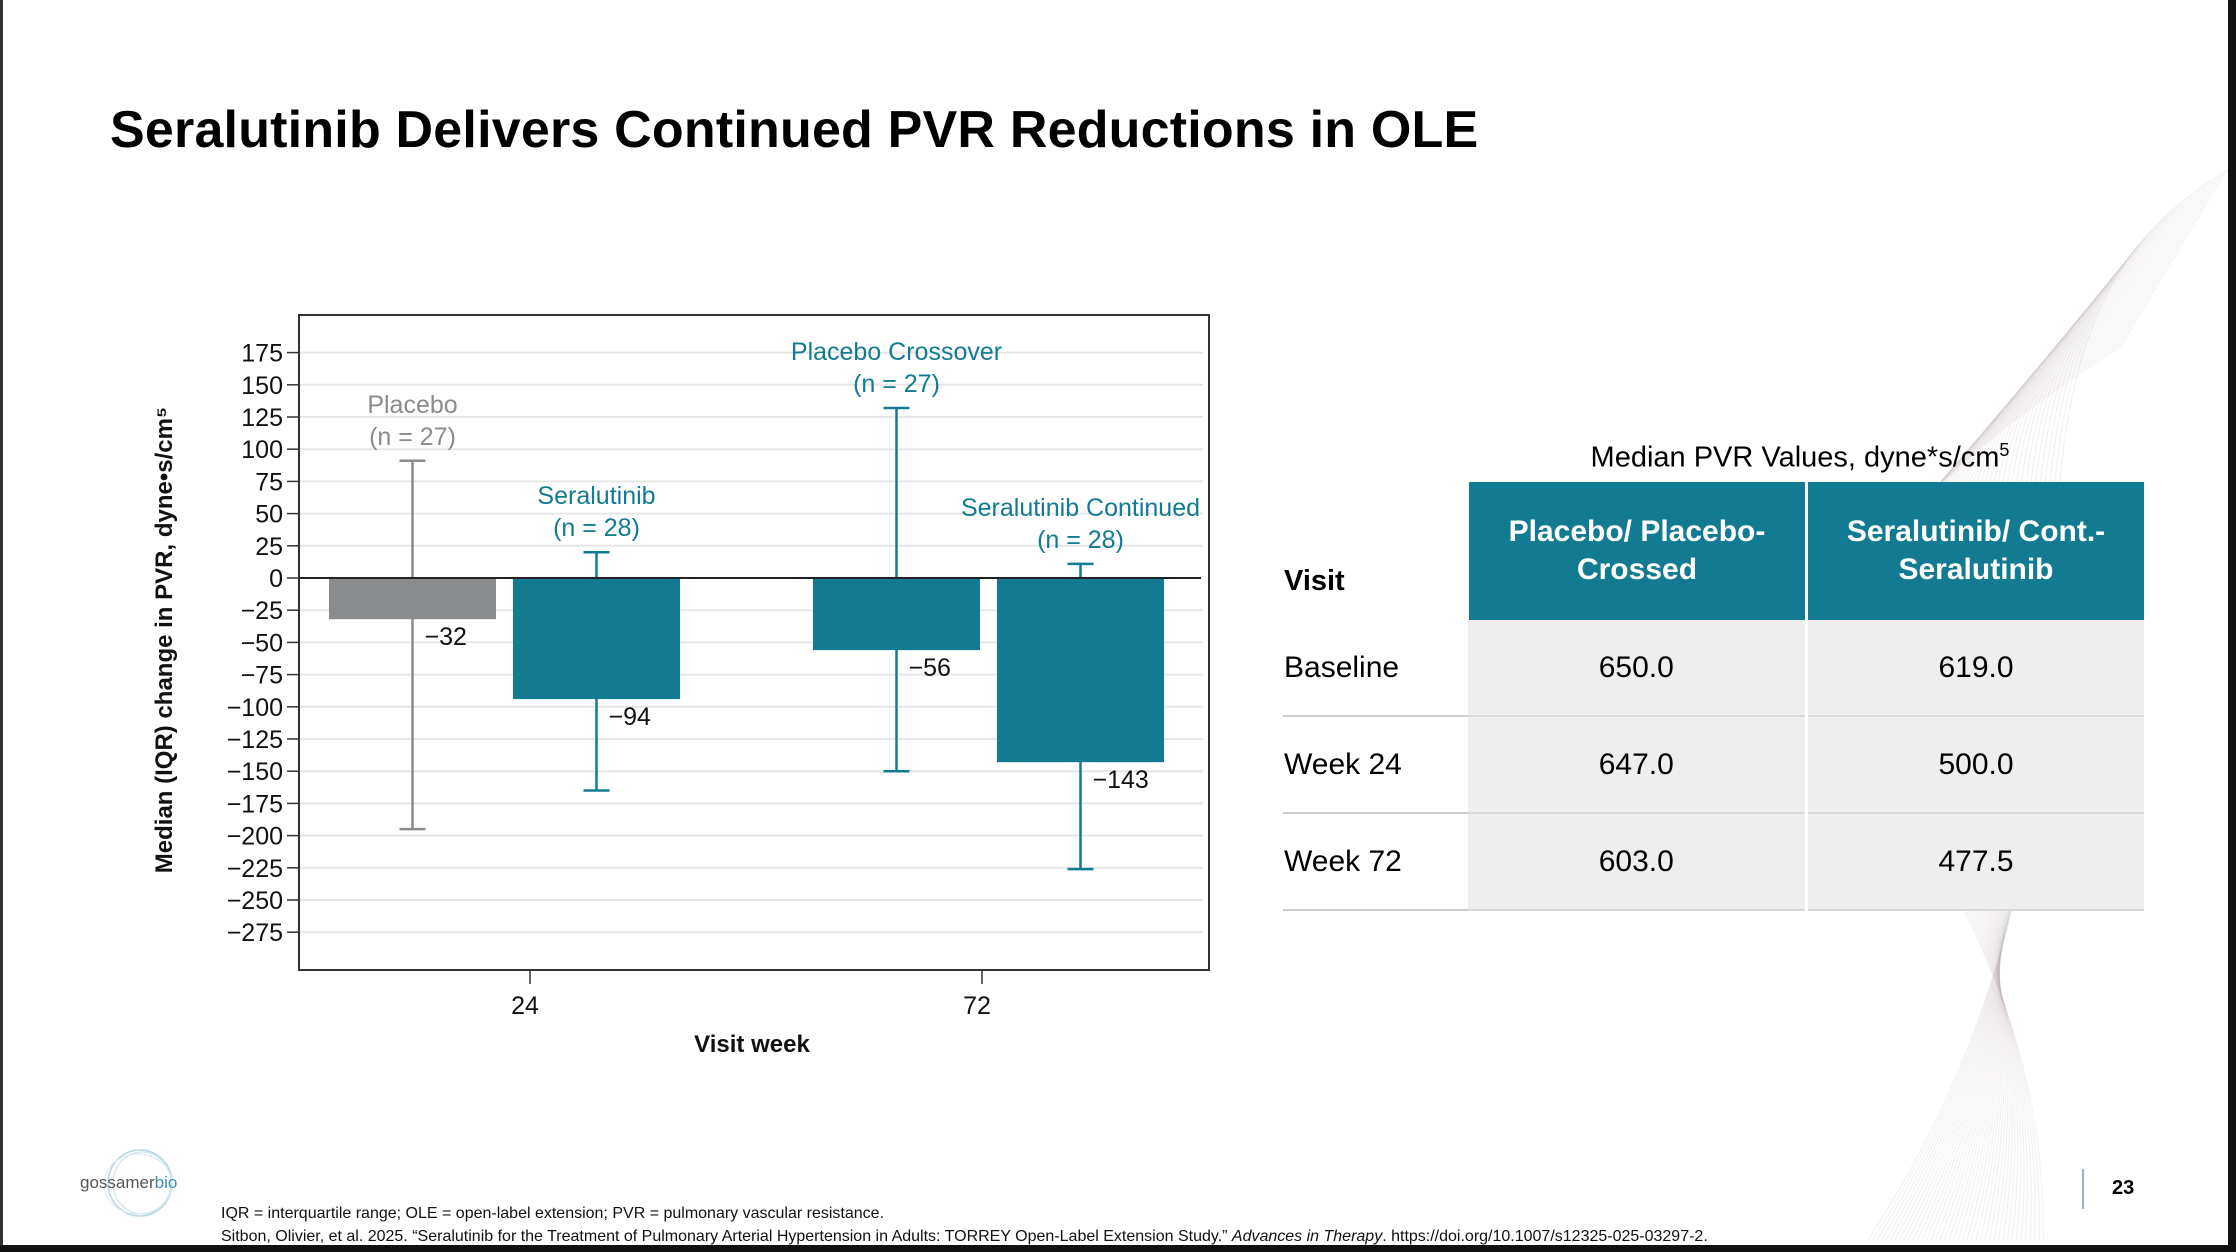 This screenshot has height=1252, width=2236. What do you see at coordinates (1636, 551) in the screenshot?
I see `header-placebo: Placebo/ Placebo-Crossed` at bounding box center [1636, 551].